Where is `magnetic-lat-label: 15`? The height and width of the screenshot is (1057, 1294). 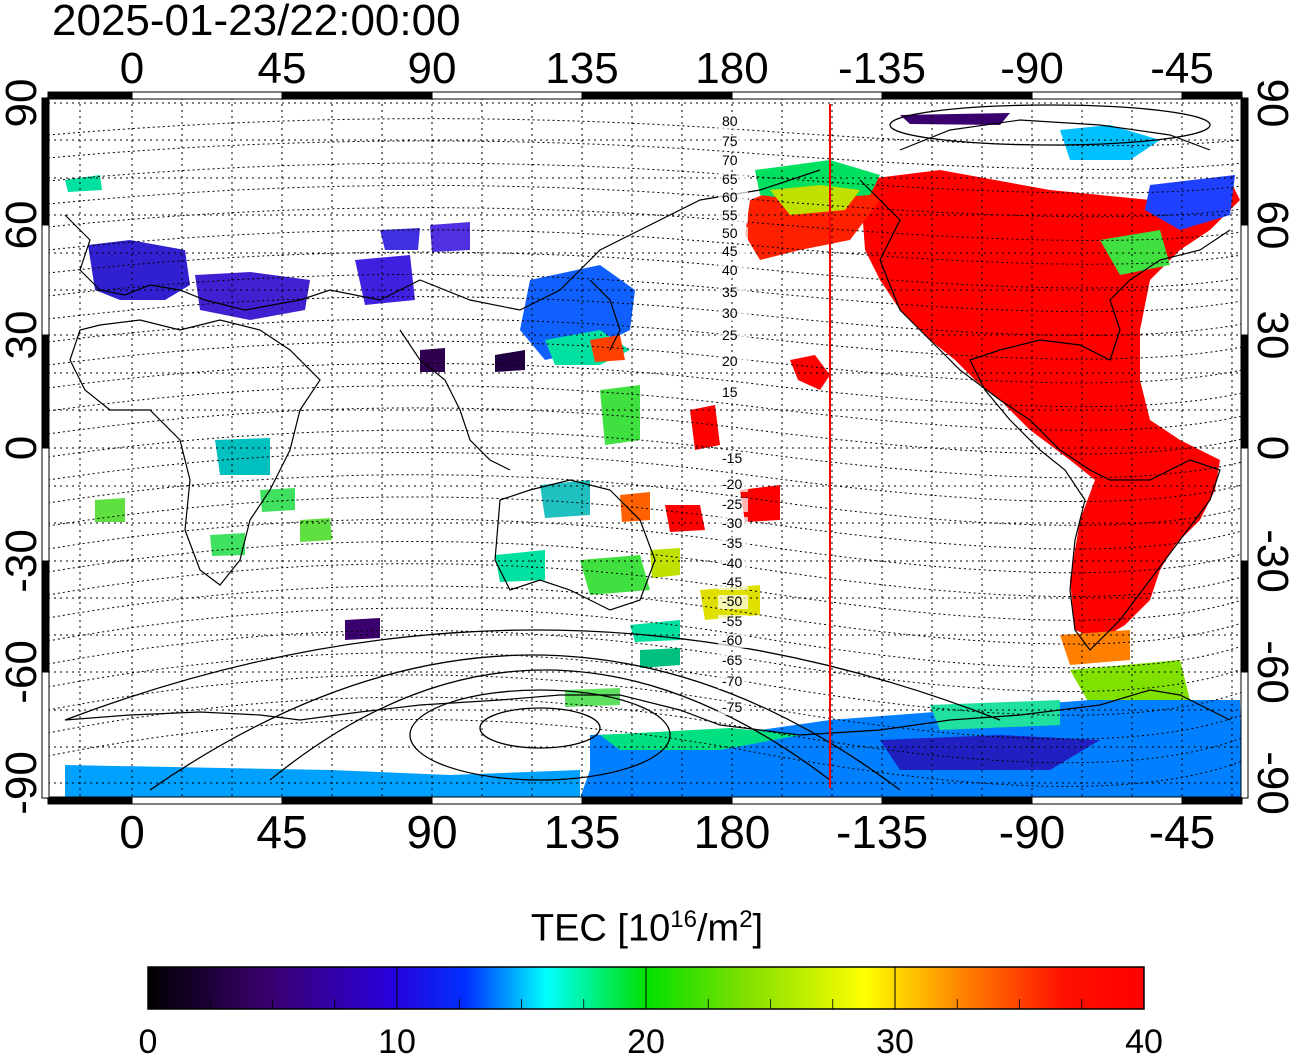 magnetic-lat-label: 15 is located at coordinates (730, 392).